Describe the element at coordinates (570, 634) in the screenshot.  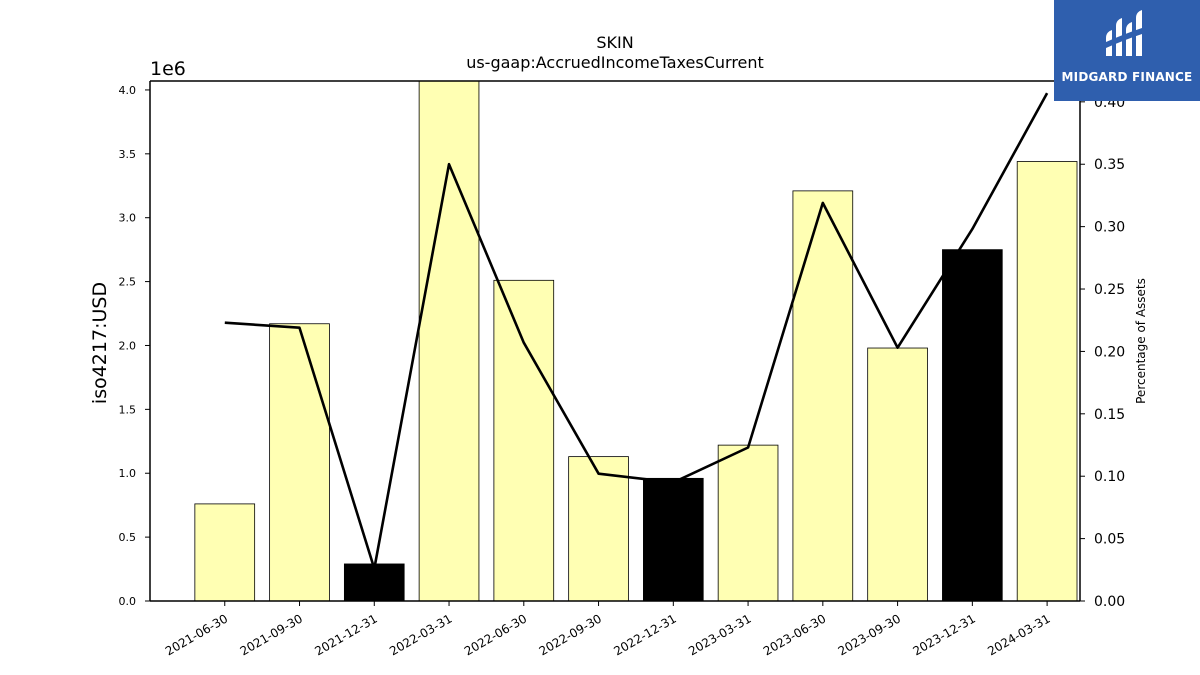
I see `x-tick-label: 2022-09-30` at that location.